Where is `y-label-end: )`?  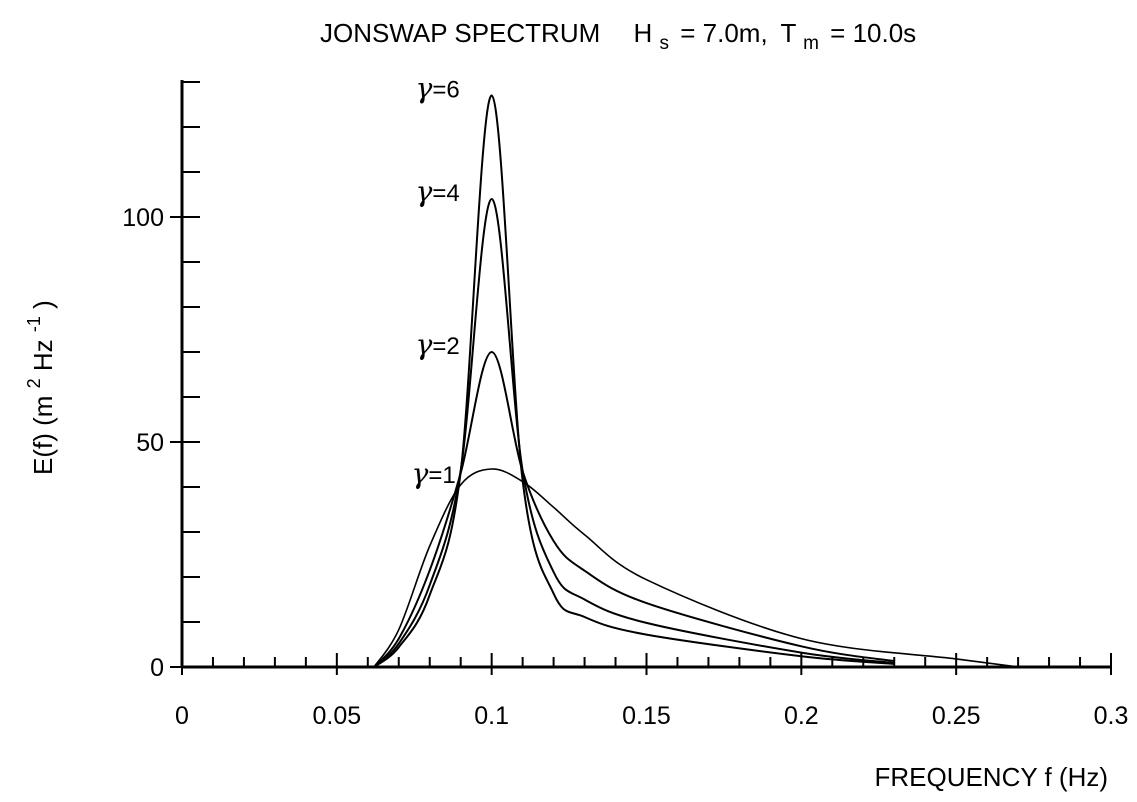
y-label-end: ) is located at coordinates (43, 304).